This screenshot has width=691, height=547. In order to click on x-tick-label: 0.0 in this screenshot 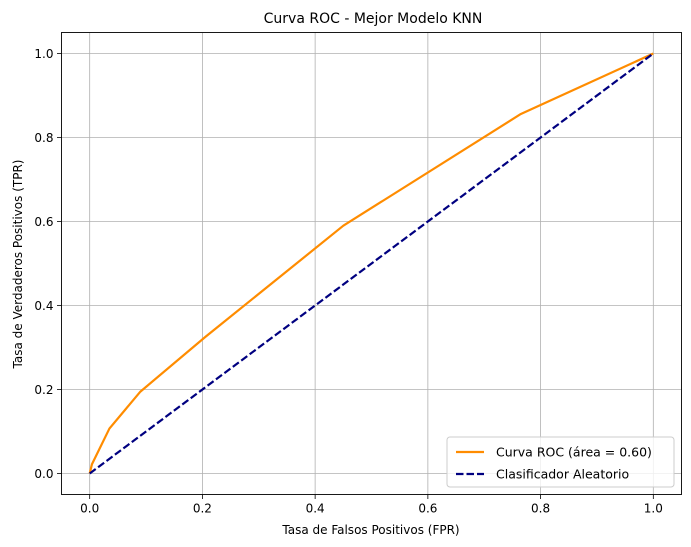, I will do `click(89, 509)`.